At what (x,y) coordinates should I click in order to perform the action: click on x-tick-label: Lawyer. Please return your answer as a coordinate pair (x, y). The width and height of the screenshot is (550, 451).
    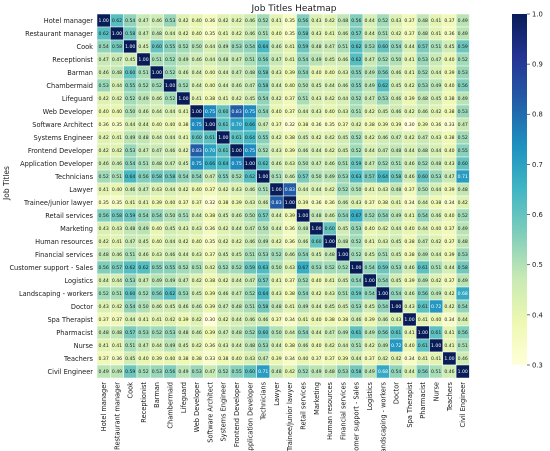
    Looking at the image, I should click on (277, 394).